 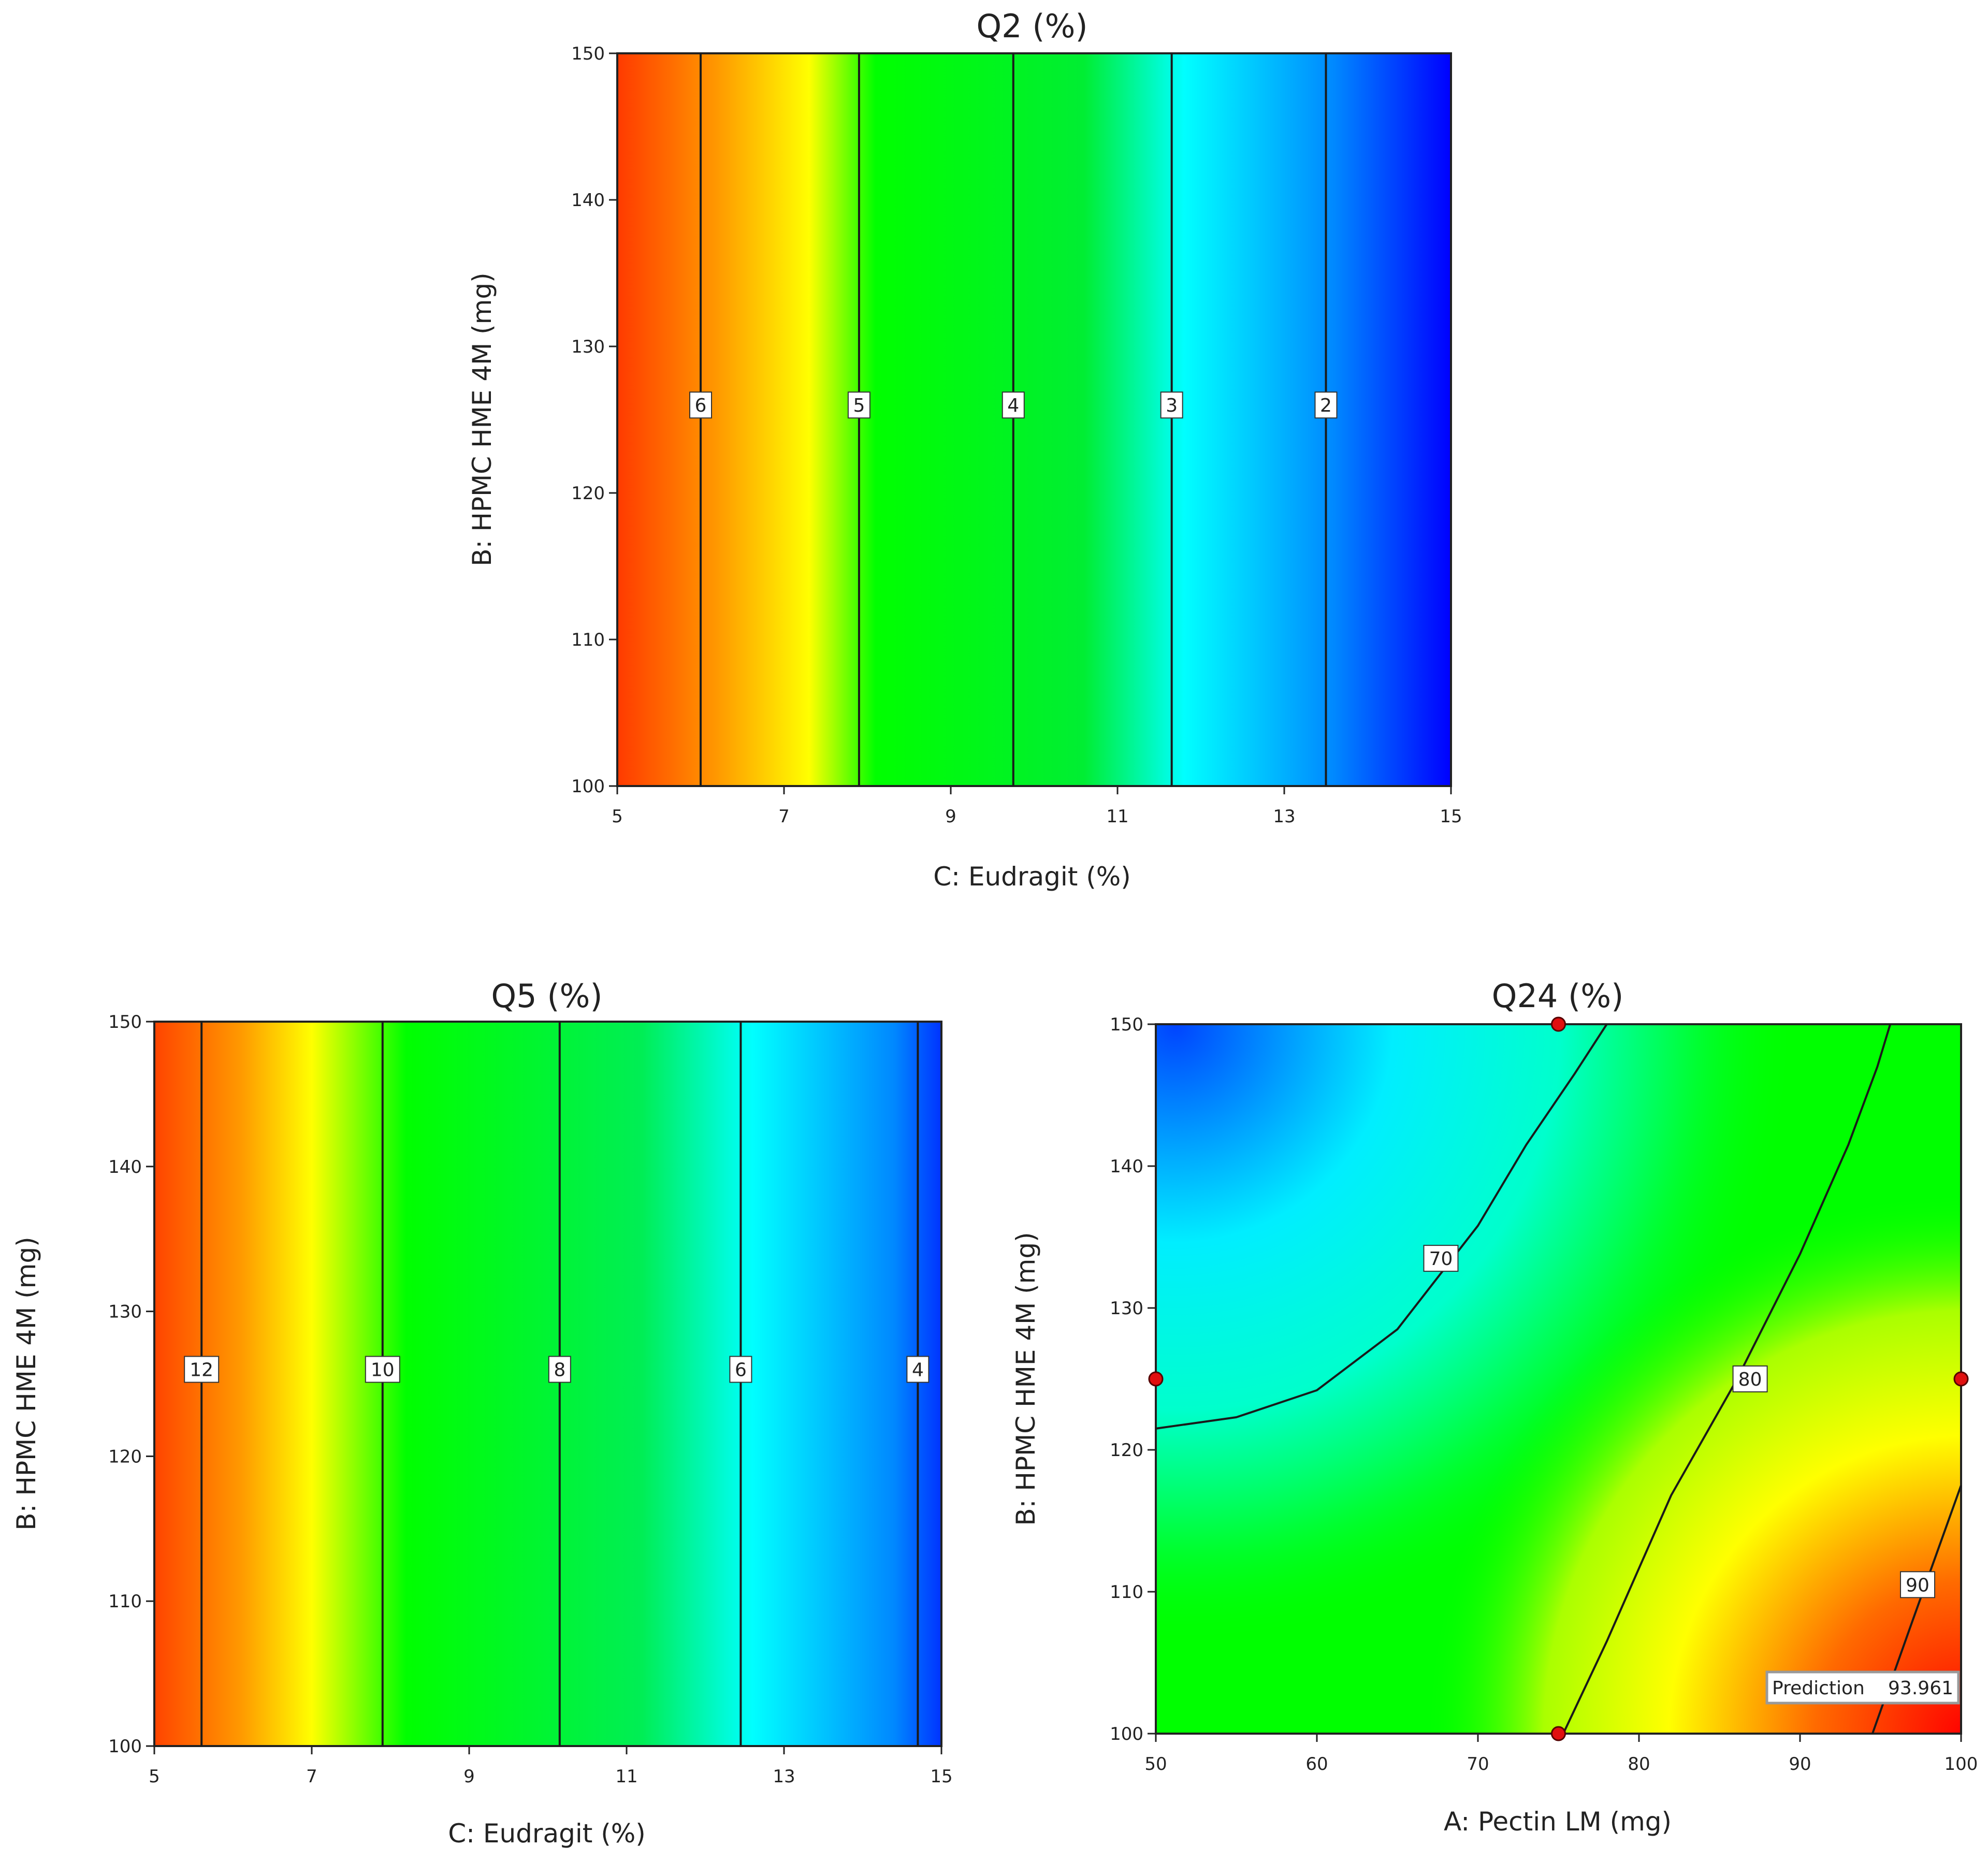 I want to click on q2-y-tick-label: 130, so click(x=588, y=347).